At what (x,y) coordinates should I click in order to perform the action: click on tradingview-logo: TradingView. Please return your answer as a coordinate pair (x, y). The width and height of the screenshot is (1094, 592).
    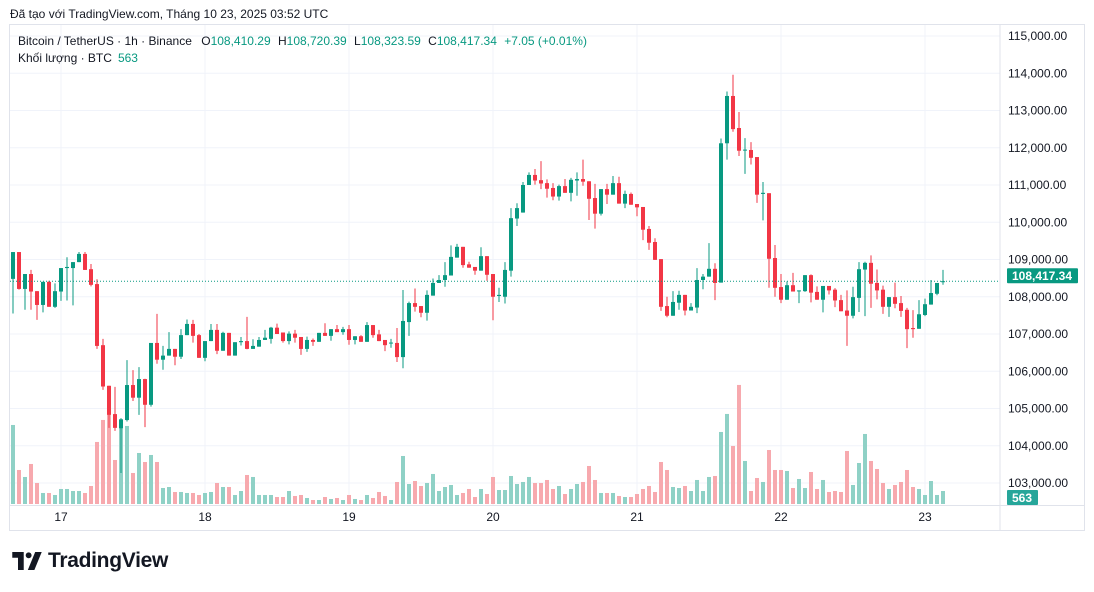
    Looking at the image, I should click on (90, 561).